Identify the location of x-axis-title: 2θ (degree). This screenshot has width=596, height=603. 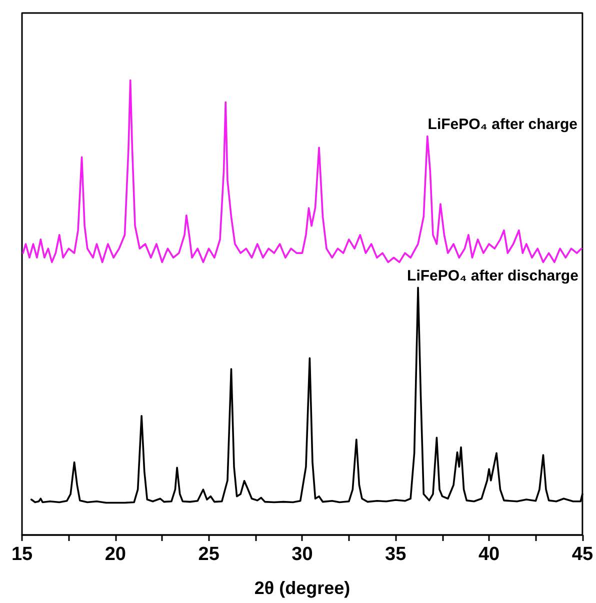
(302, 588).